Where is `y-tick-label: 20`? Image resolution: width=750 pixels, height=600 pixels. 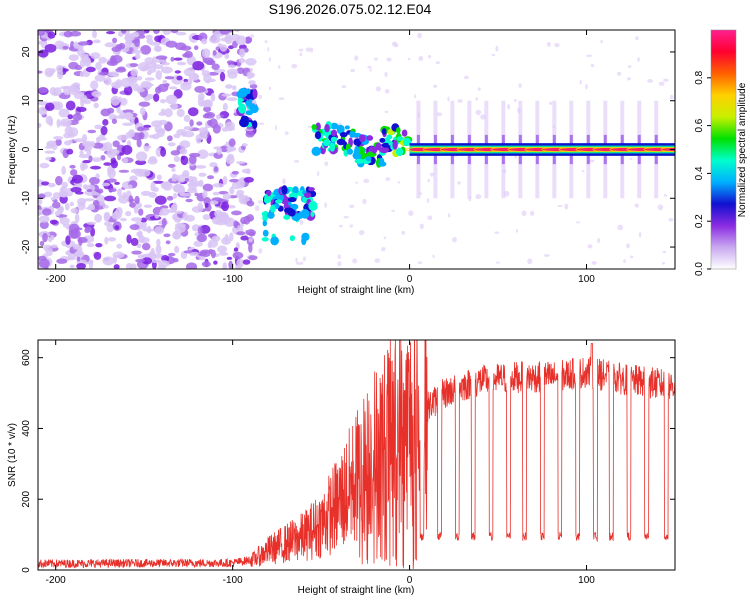 y-tick-label: 20 is located at coordinates (26, 52).